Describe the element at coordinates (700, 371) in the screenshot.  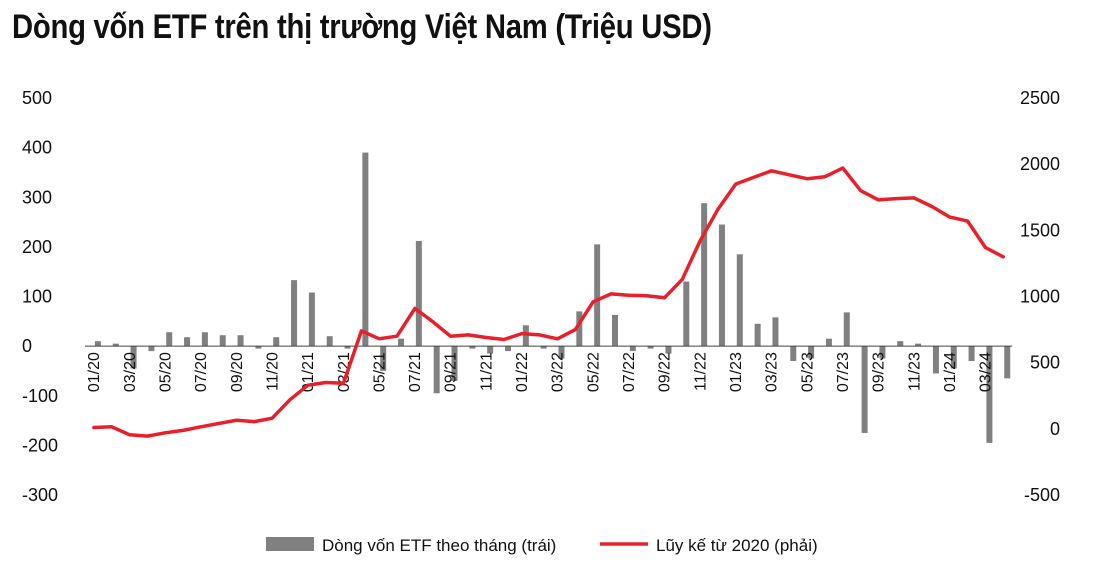
I see `x-tick-label: 11/22` at that location.